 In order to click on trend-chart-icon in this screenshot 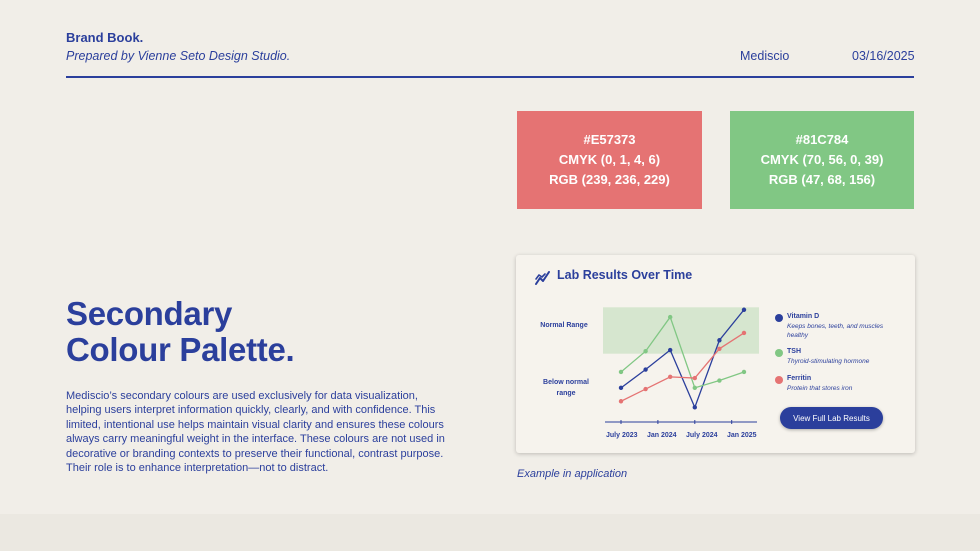, I will do `click(542, 278)`.